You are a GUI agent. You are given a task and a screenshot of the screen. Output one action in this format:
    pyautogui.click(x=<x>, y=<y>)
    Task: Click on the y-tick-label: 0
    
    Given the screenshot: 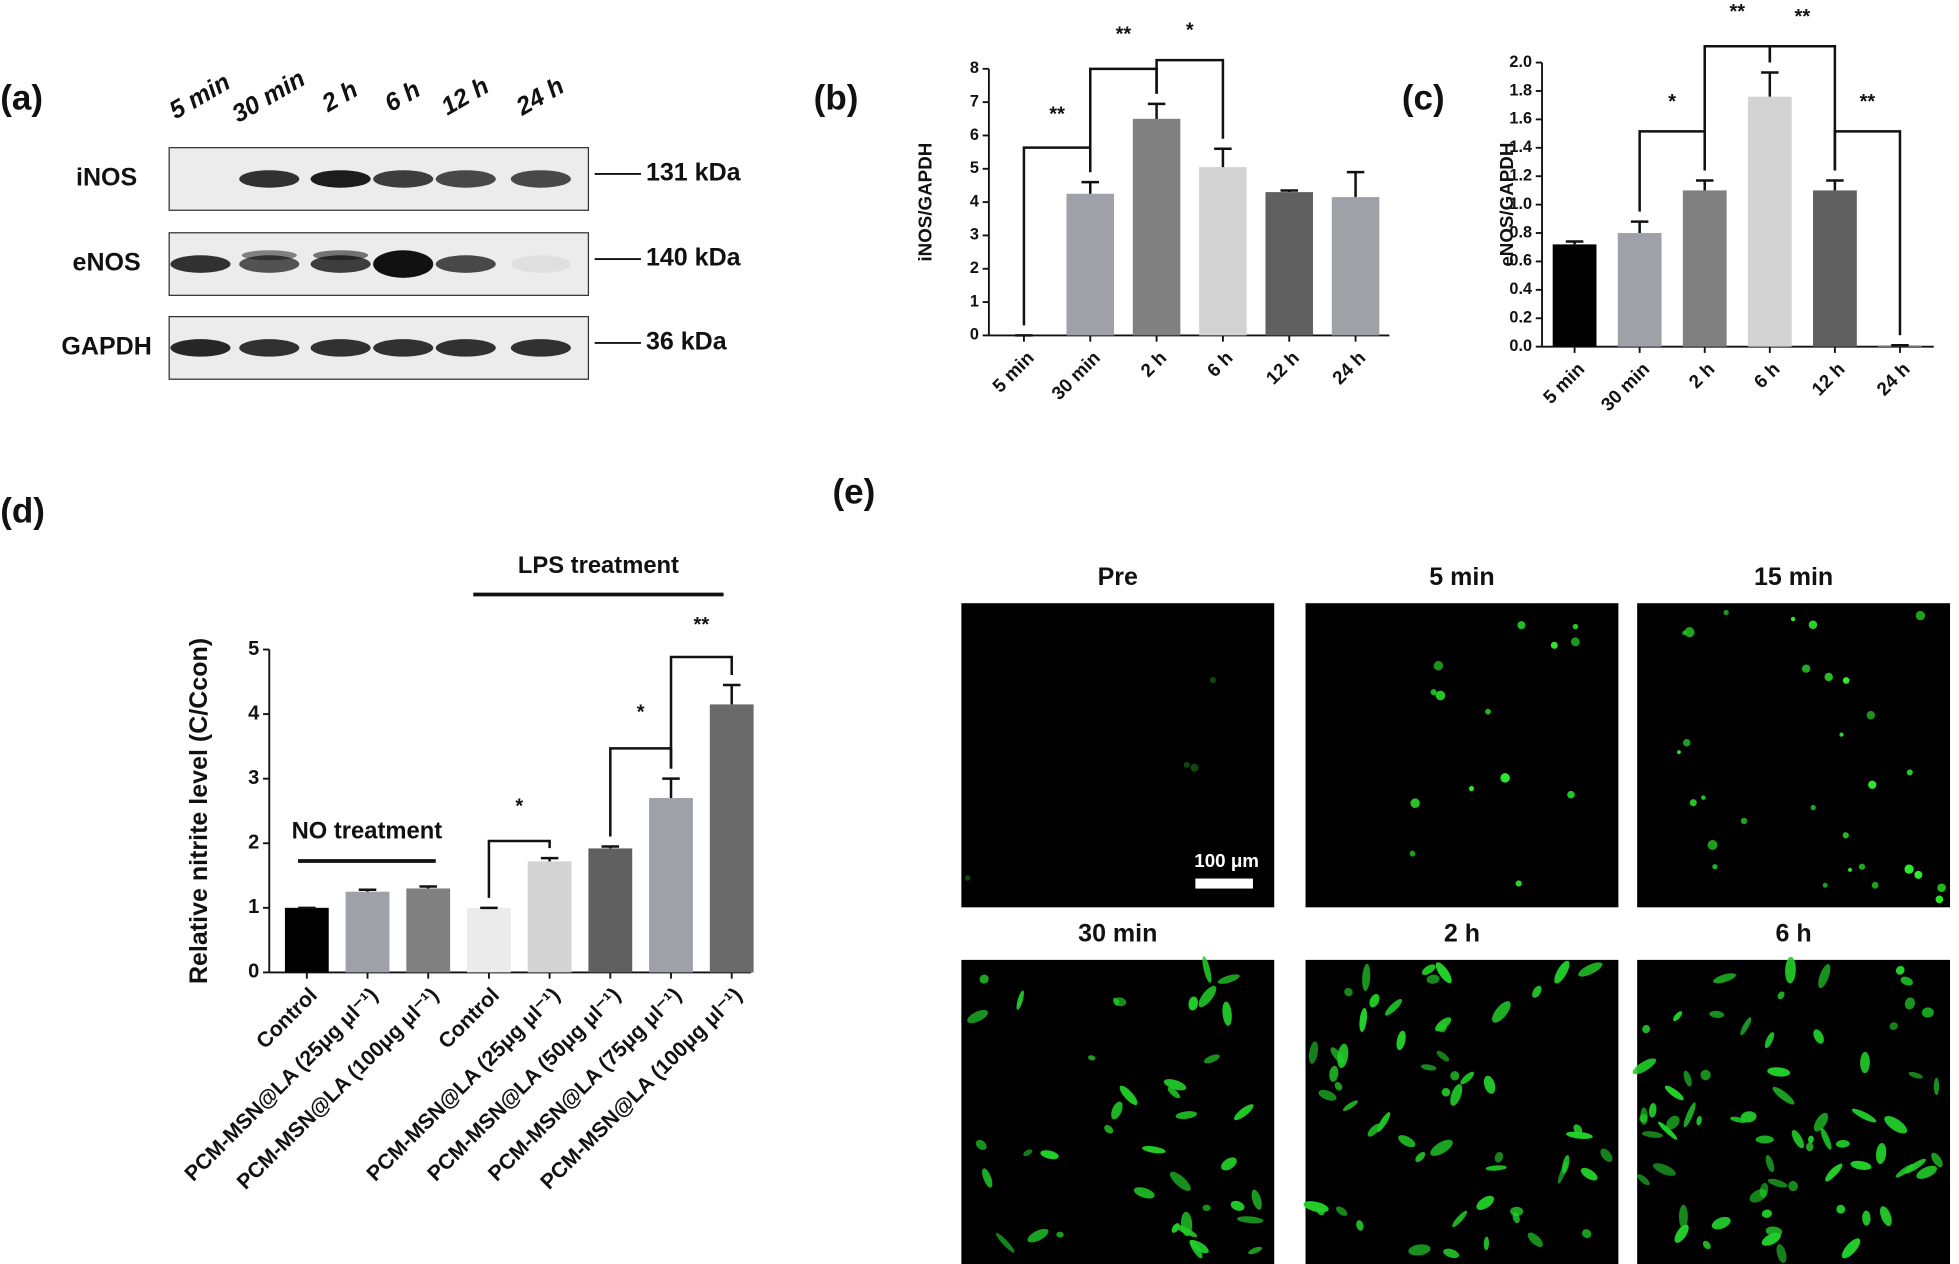 What is the action you would take?
    pyautogui.click(x=974, y=335)
    